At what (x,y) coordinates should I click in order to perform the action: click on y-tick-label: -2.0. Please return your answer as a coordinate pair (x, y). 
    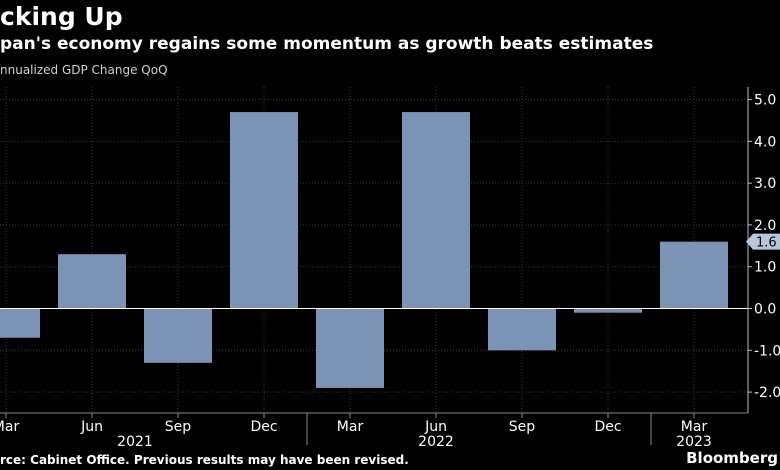
    Looking at the image, I should click on (767, 393).